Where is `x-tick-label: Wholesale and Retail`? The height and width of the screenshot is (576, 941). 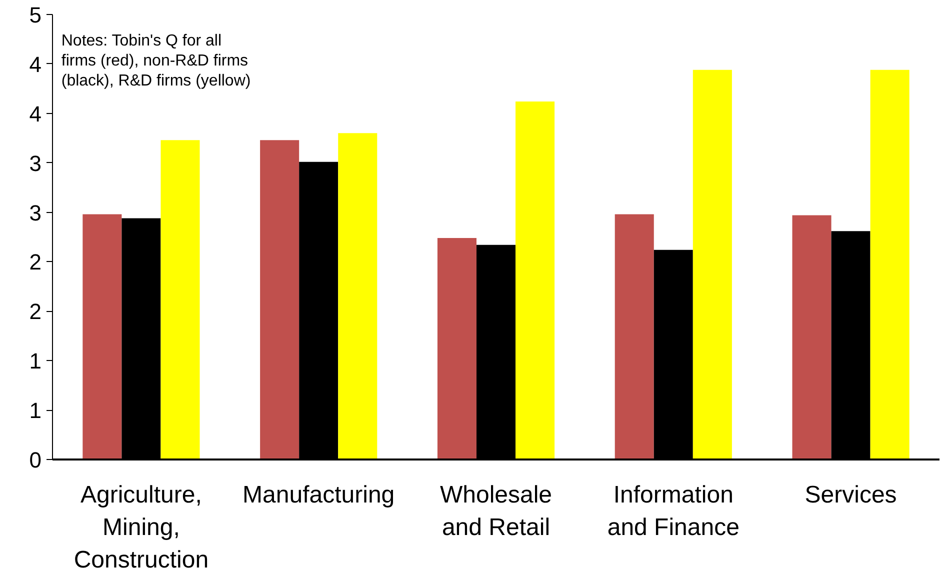 x-tick-label: Wholesale and Retail is located at coordinates (496, 511).